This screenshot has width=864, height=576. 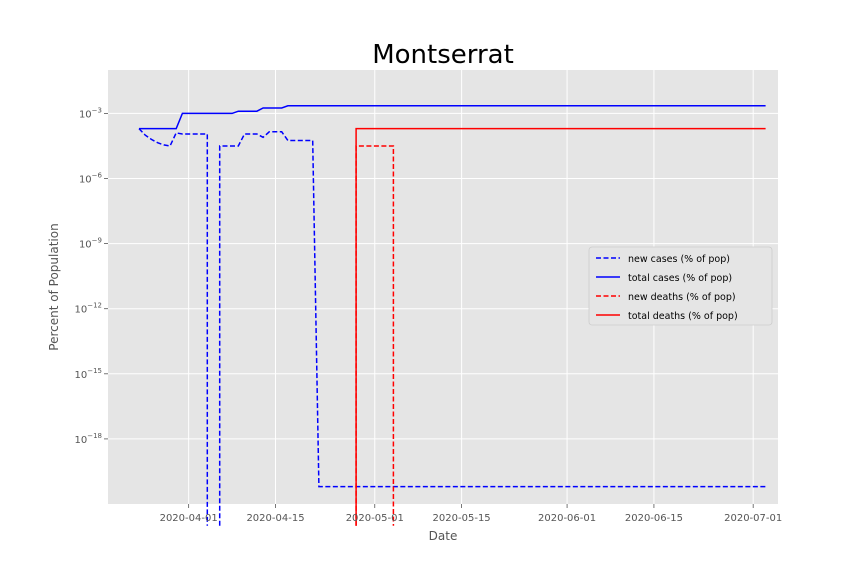 What do you see at coordinates (54, 286) in the screenshot?
I see `y-axis-label: Percent of Population` at bounding box center [54, 286].